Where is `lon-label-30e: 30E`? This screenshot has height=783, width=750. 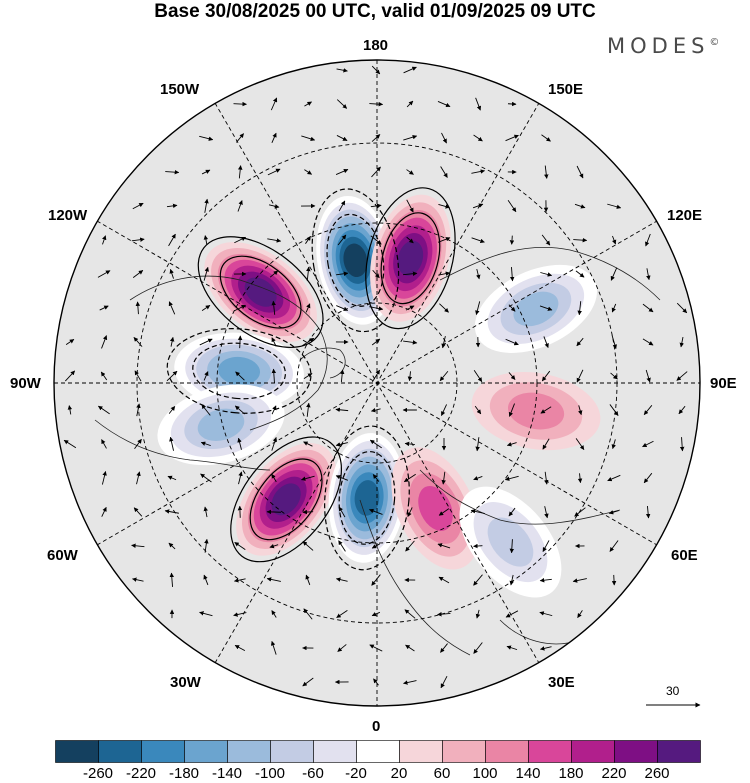
lon-label-30e: 30E is located at coordinates (561, 682).